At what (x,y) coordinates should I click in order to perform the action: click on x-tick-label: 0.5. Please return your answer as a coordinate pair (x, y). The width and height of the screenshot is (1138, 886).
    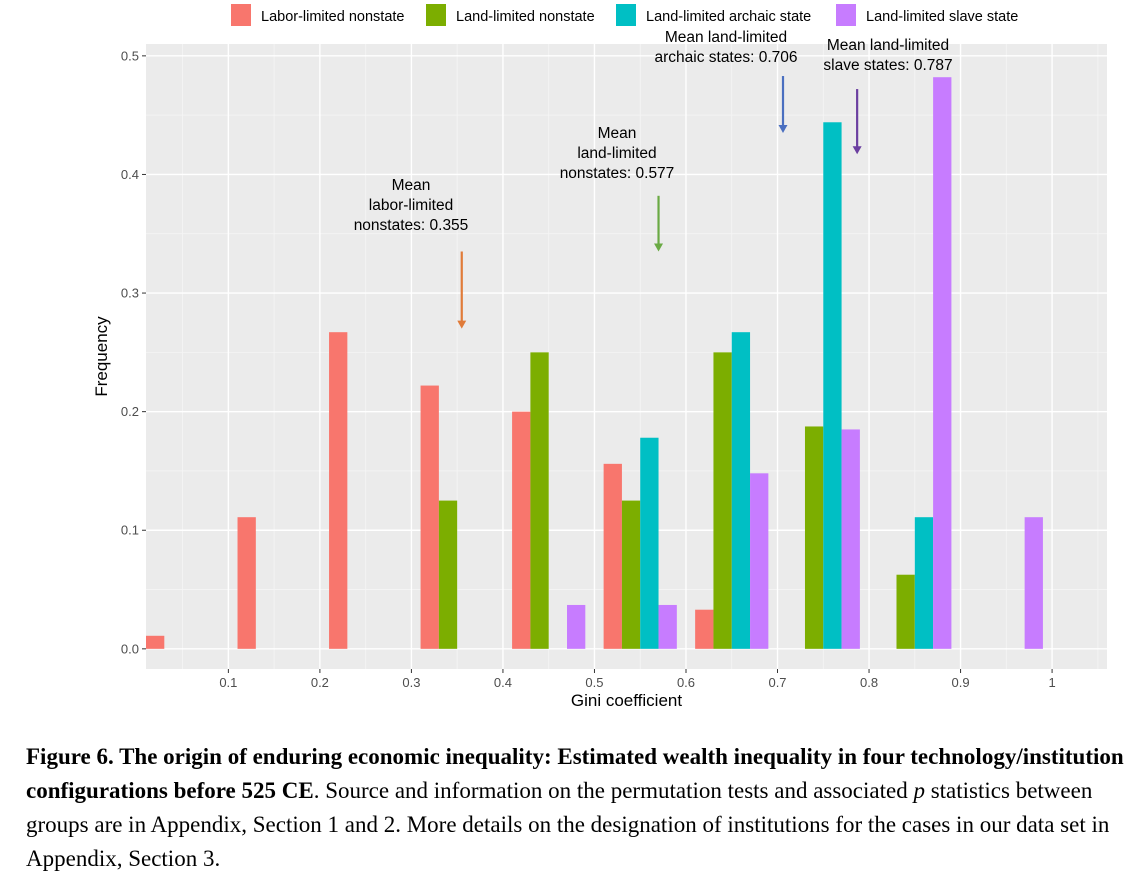
    Looking at the image, I should click on (594, 682).